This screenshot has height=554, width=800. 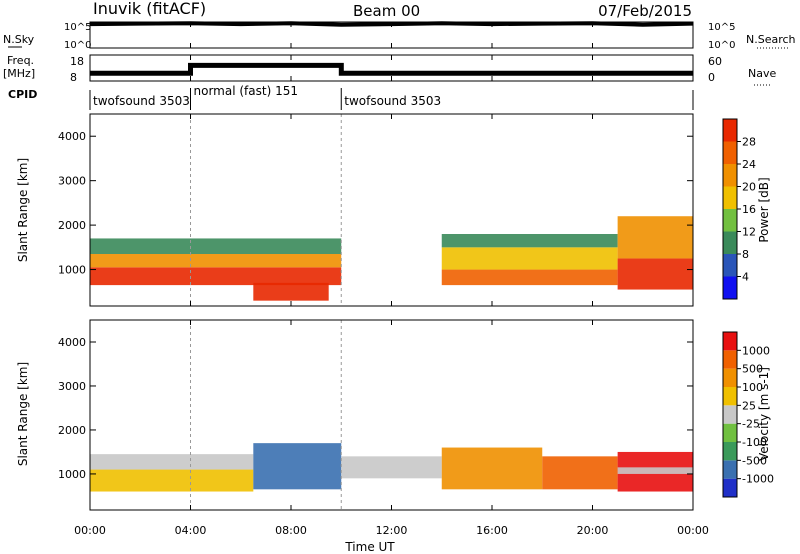 What do you see at coordinates (73, 77) in the screenshot?
I see `freq-tick-bottom: 8` at bounding box center [73, 77].